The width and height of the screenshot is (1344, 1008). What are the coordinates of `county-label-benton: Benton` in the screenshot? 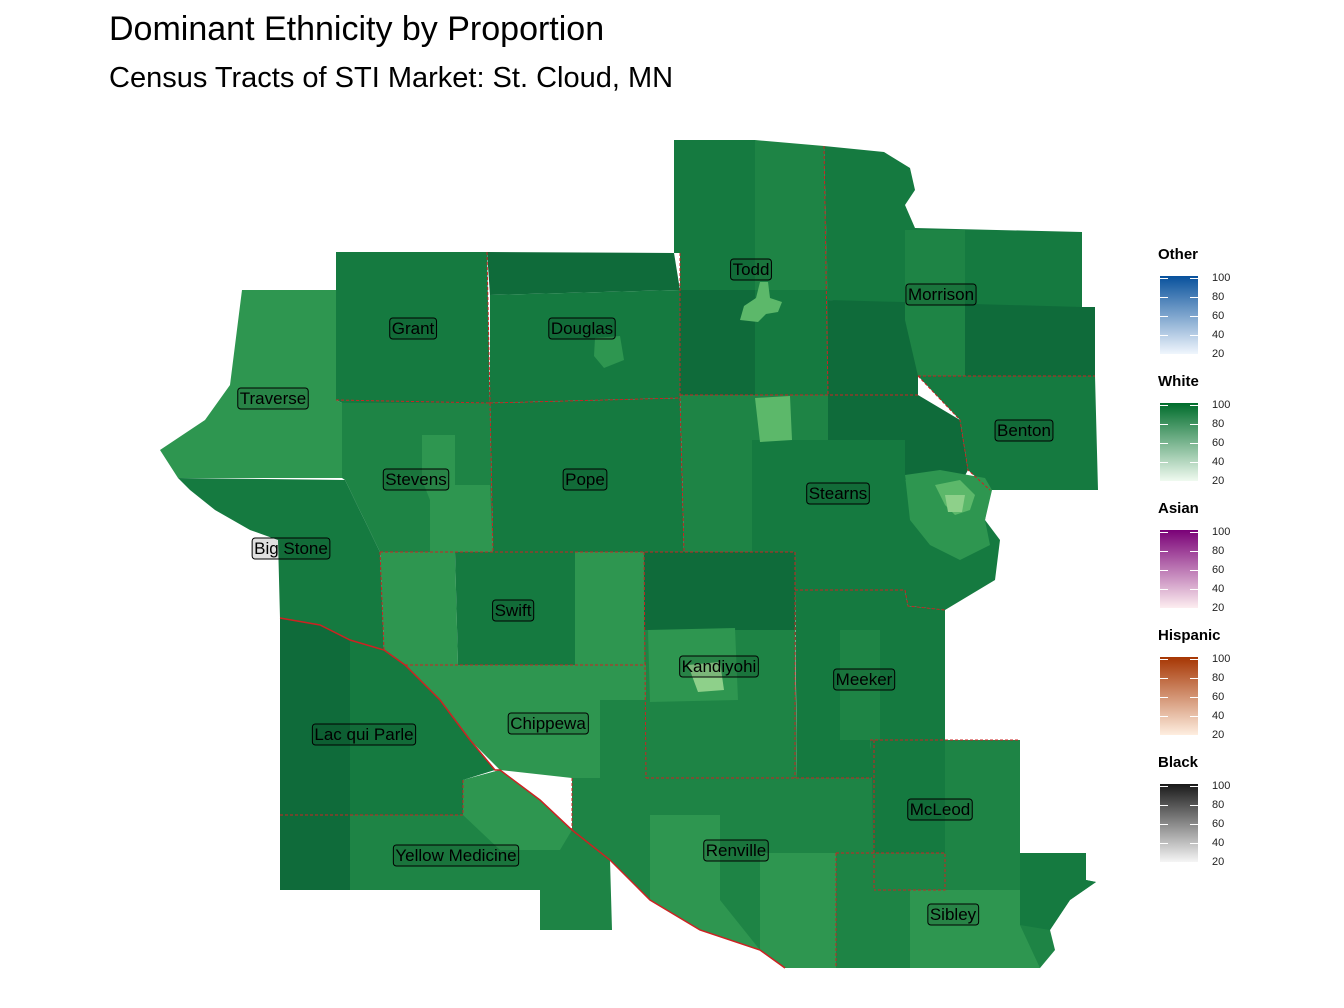 It's located at (1024, 430).